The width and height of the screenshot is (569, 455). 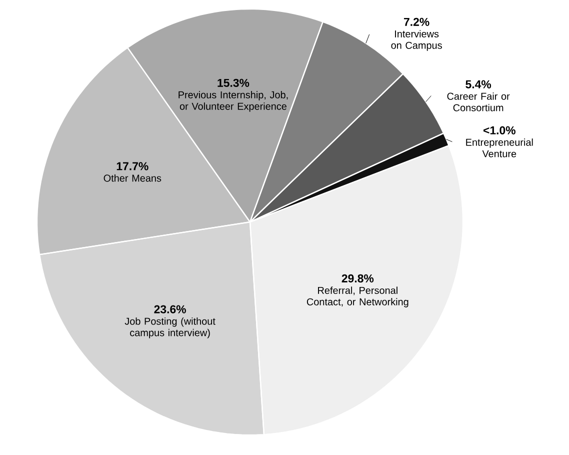 I want to click on slice-label: Other Means, so click(x=133, y=178).